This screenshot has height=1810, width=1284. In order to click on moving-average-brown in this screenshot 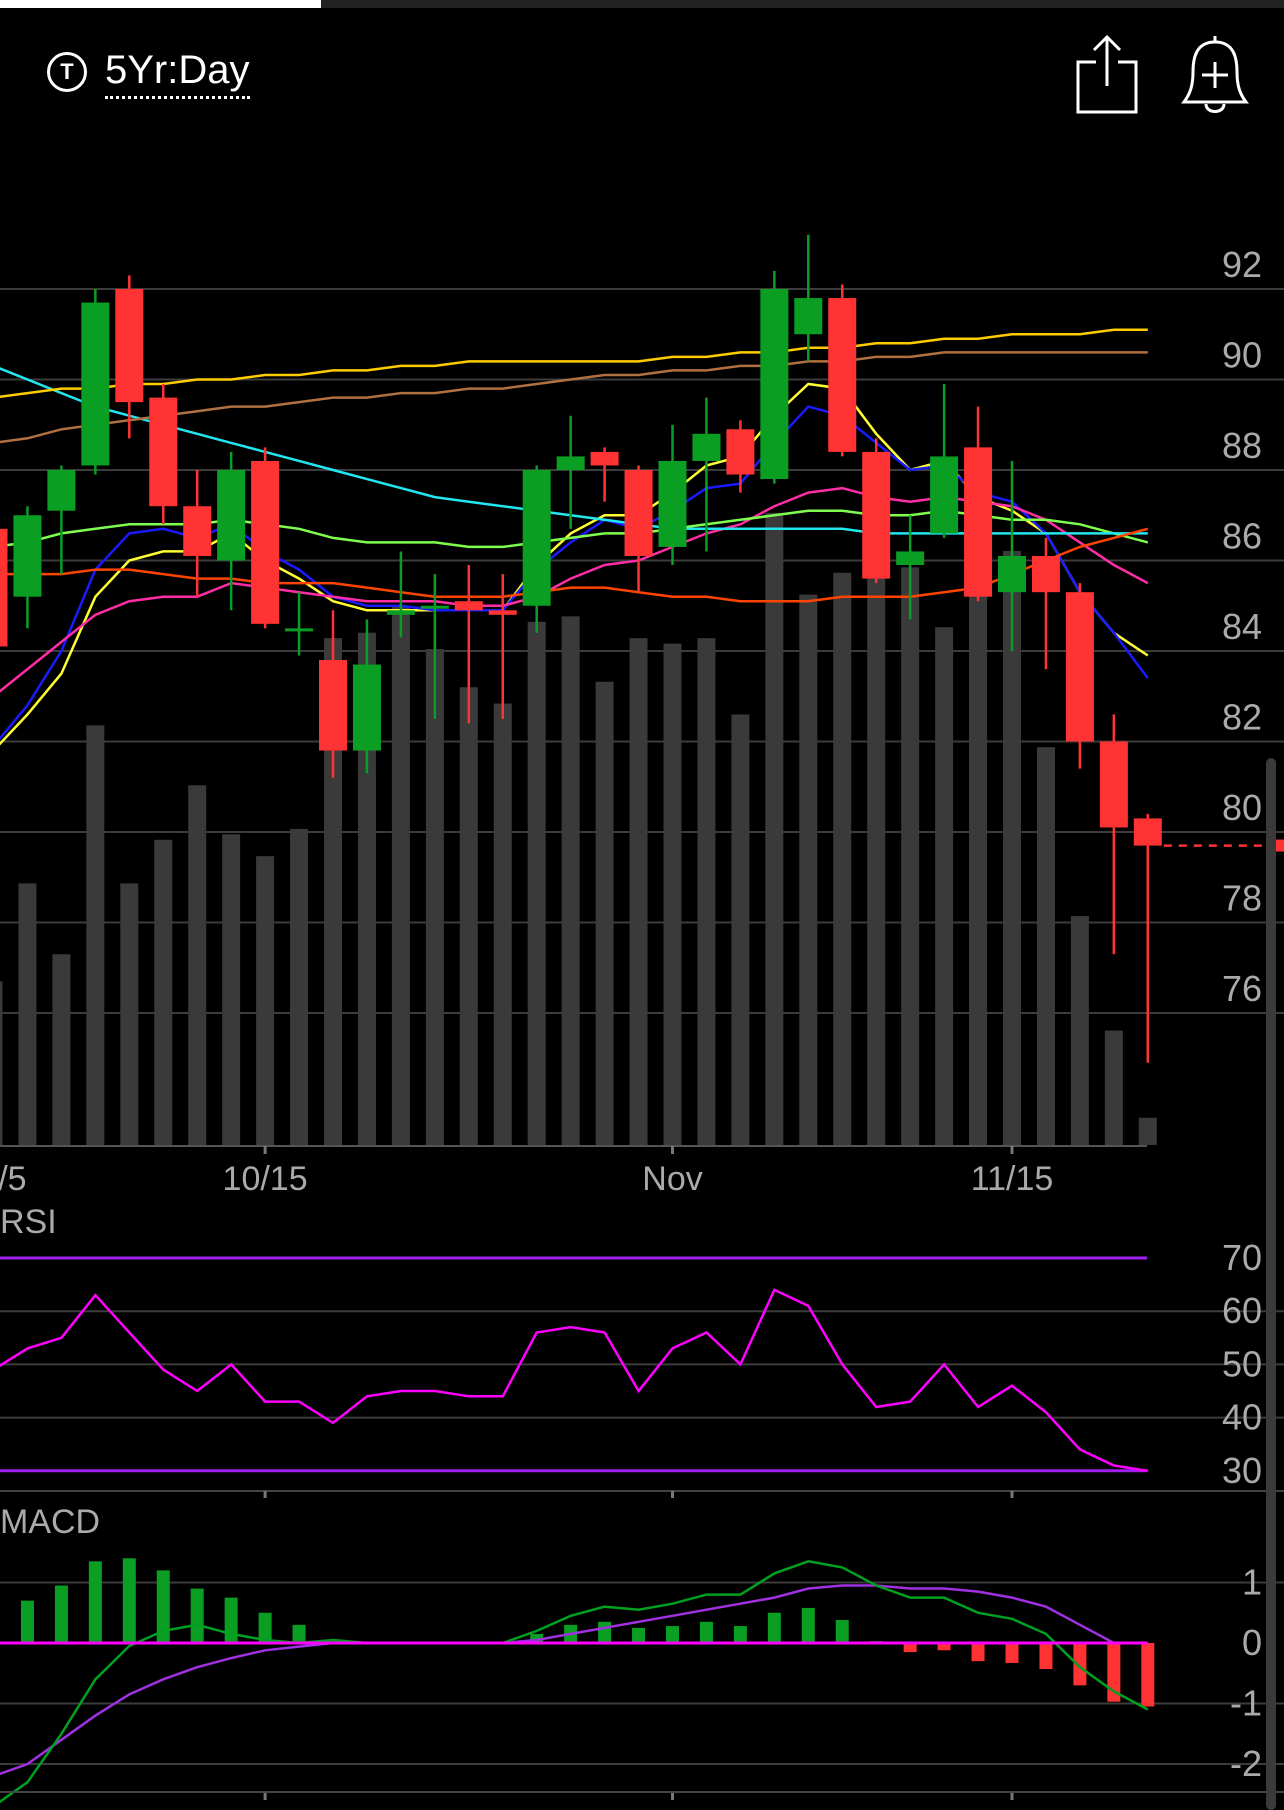, I will do `click(574, 397)`.